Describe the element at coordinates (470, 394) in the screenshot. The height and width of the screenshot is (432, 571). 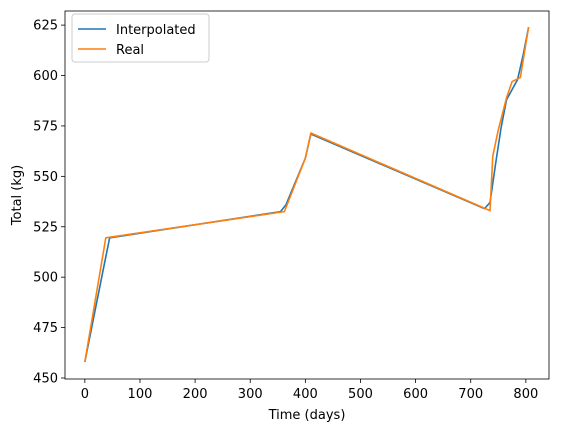
I see `x-tick-label: 700` at that location.